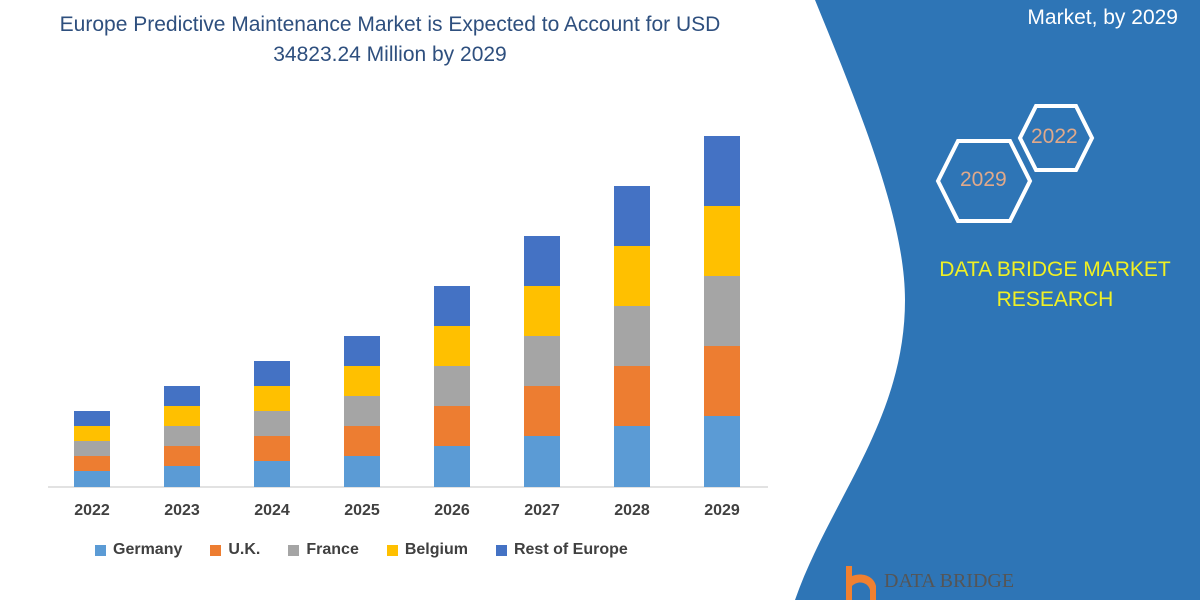 The image size is (1200, 600). What do you see at coordinates (722, 451) in the screenshot?
I see `bar-2029-germany` at bounding box center [722, 451].